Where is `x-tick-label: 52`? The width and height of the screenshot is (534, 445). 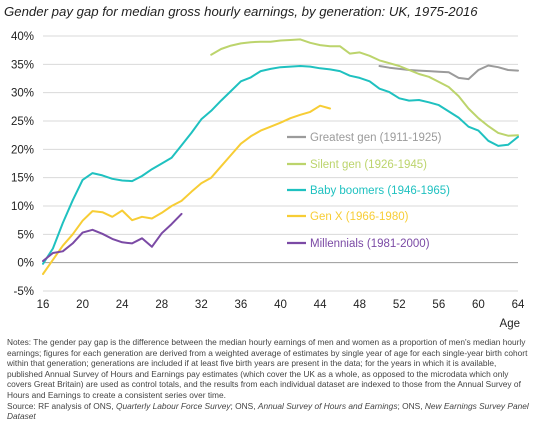 x-tick-label: 52 is located at coordinates (399, 305).